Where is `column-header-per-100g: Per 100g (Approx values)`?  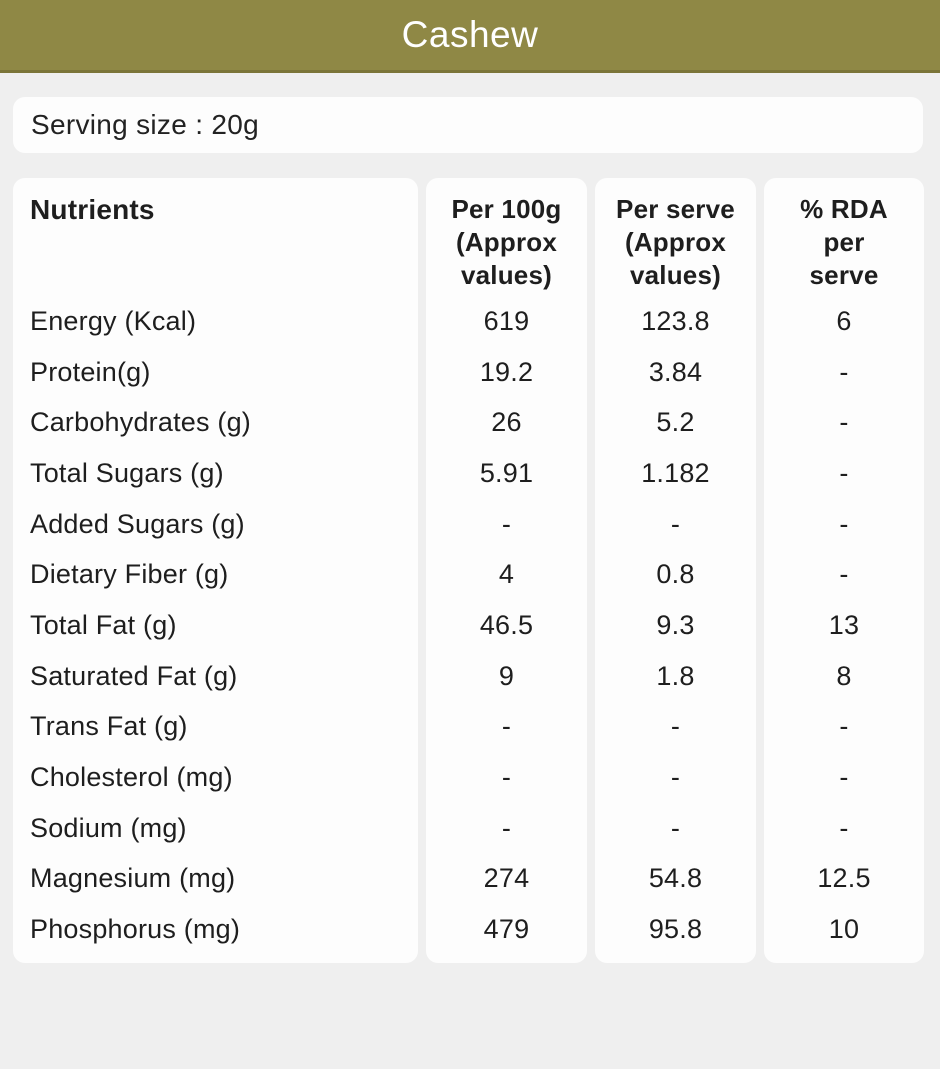
column-header-per-100g: Per 100g (Approx values) is located at coordinates (506, 237).